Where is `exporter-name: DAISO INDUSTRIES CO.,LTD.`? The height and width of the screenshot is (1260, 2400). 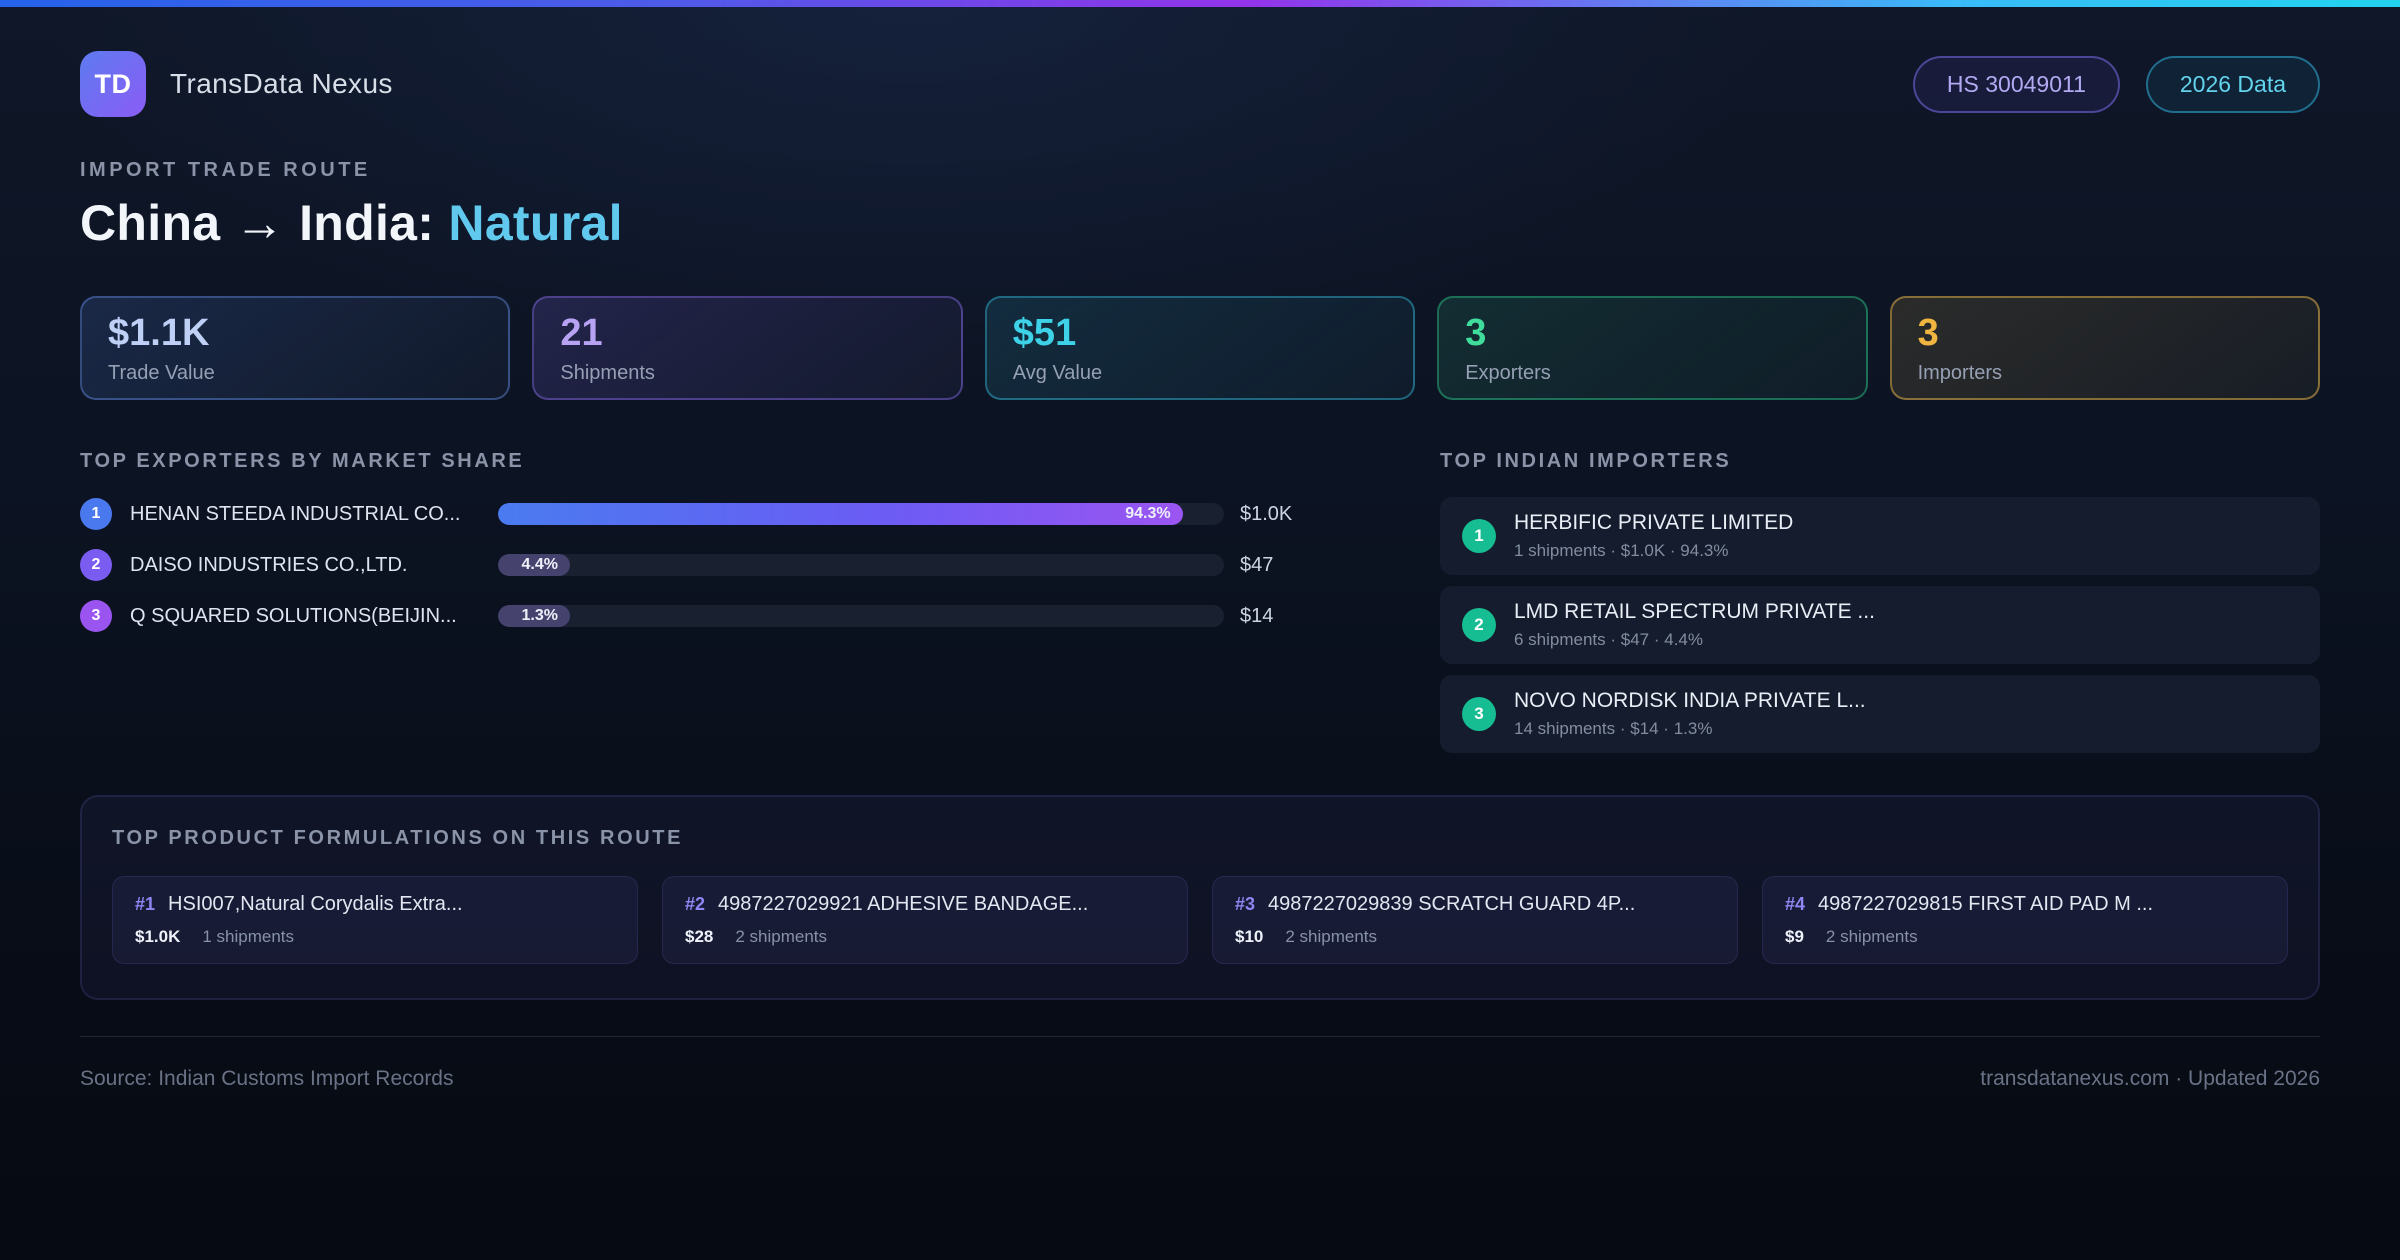 exporter-name: DAISO INDUSTRIES CO.,LTD. is located at coordinates (269, 564).